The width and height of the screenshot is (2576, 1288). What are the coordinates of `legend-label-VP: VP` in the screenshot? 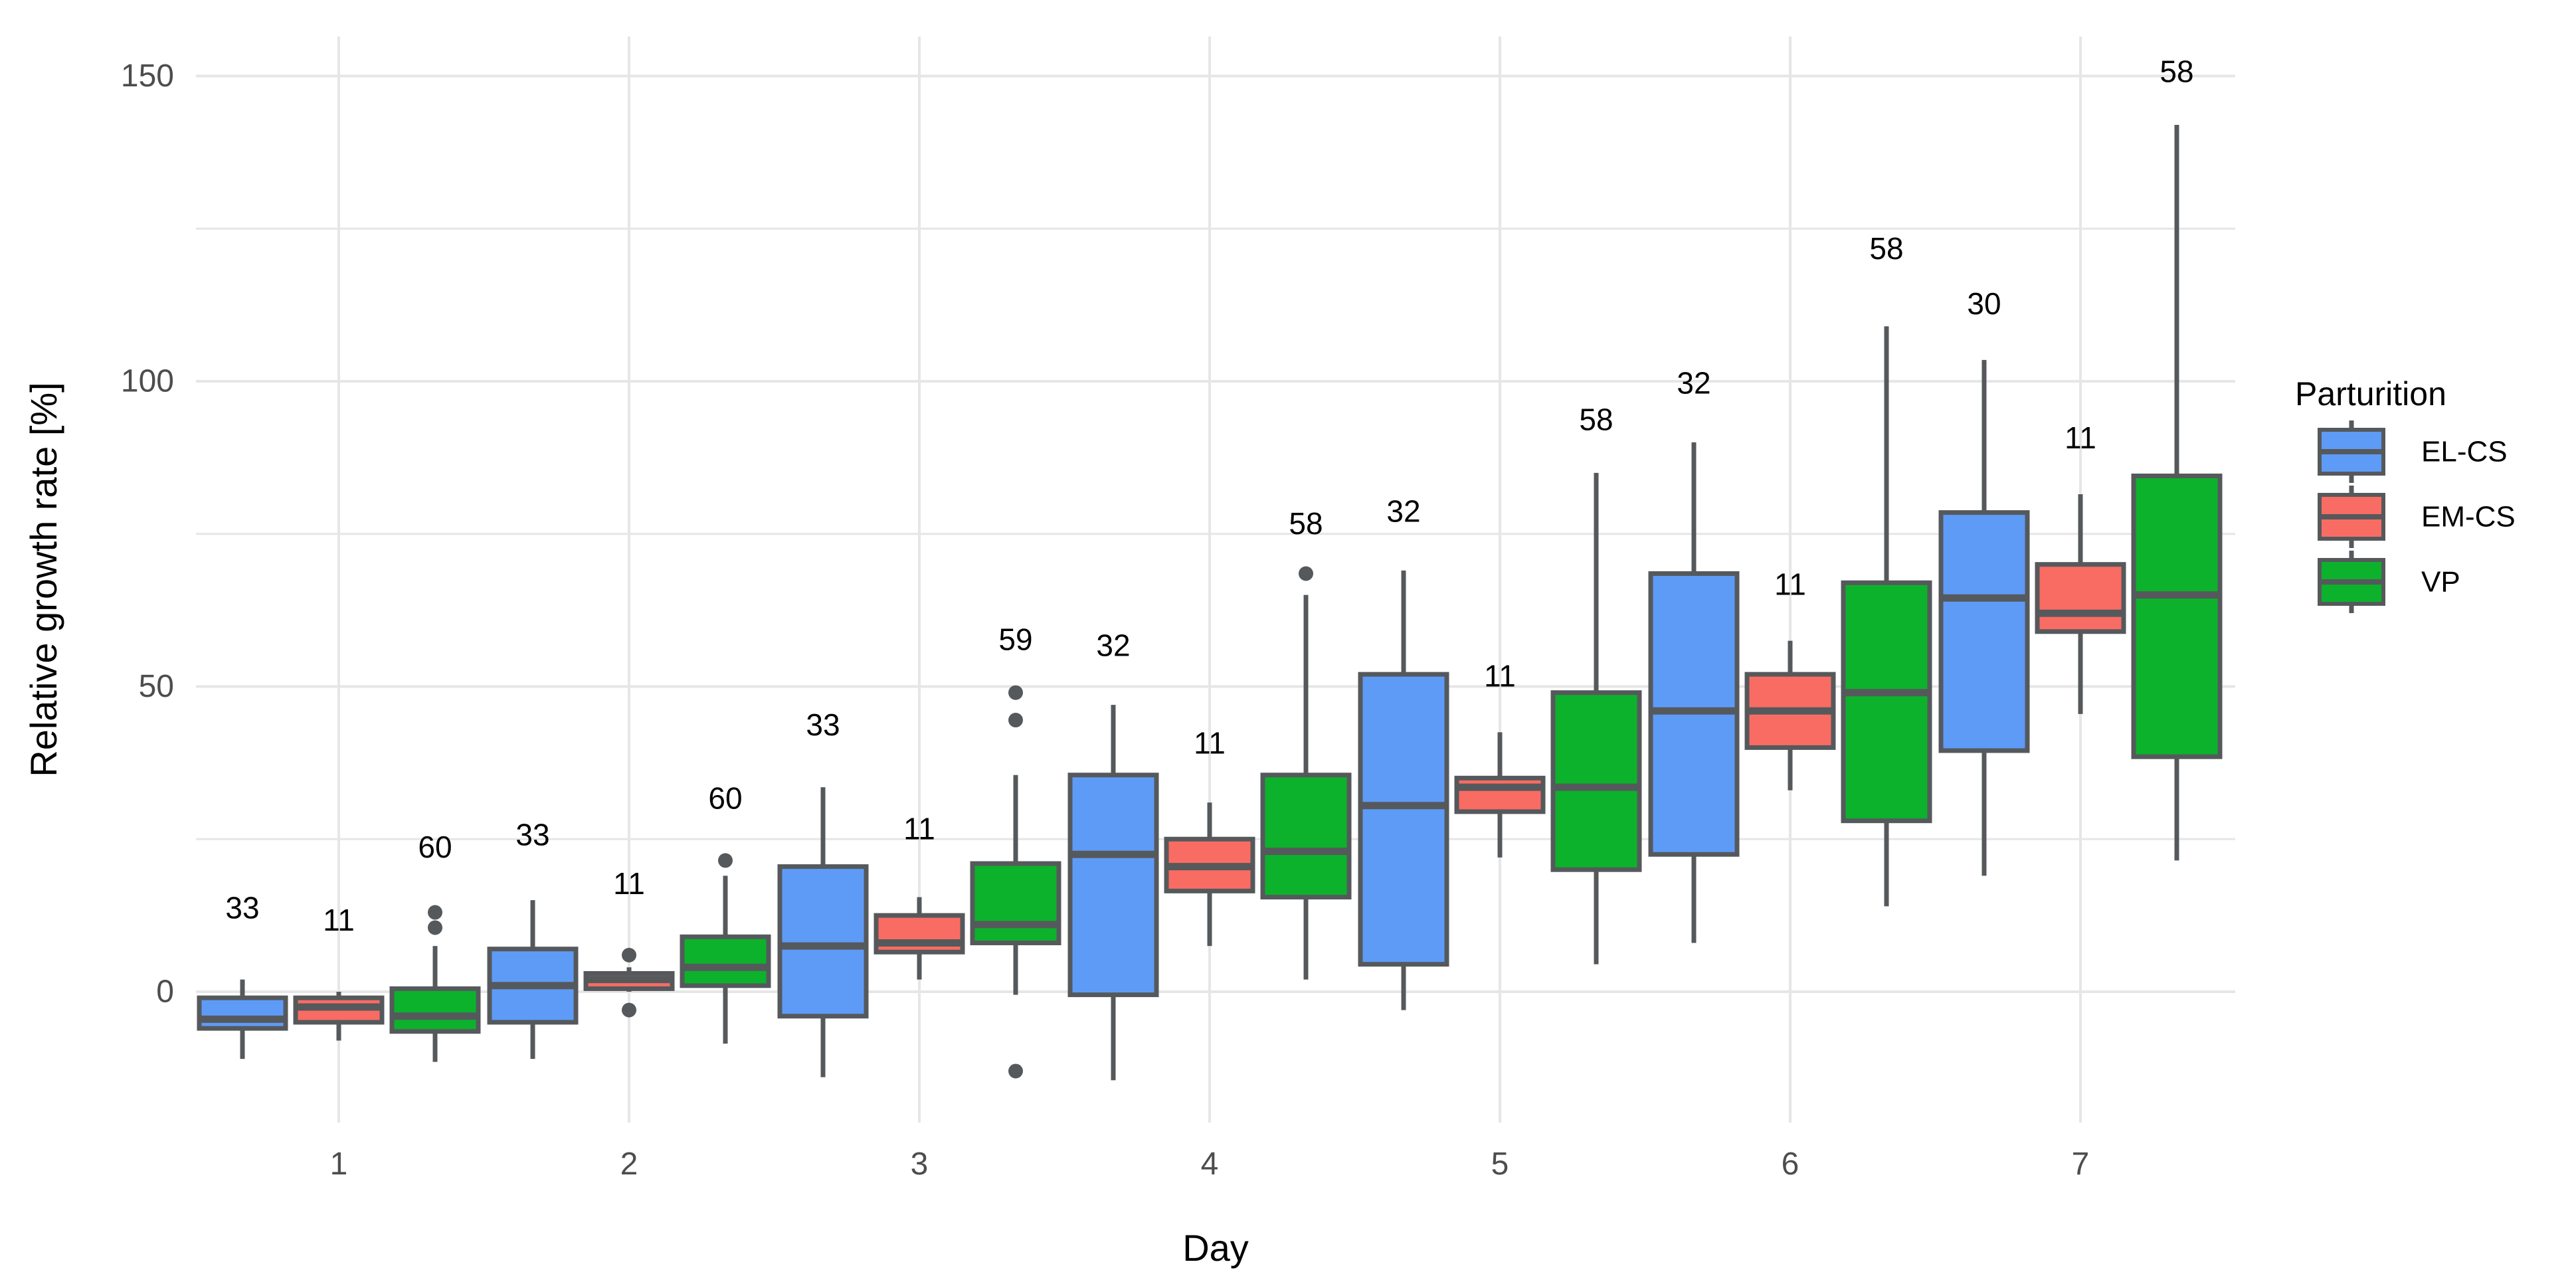 It's located at (2440, 582).